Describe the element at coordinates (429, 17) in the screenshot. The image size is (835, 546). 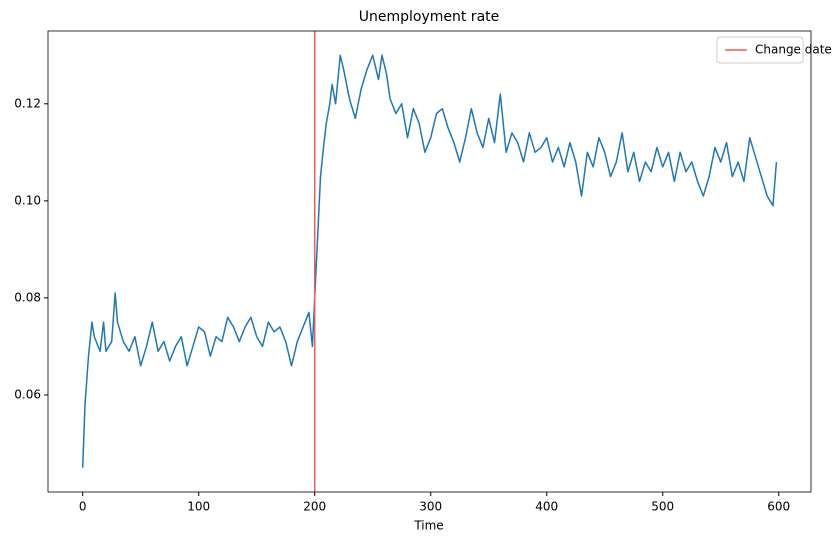
I see `chart-title: Unemployment rate` at that location.